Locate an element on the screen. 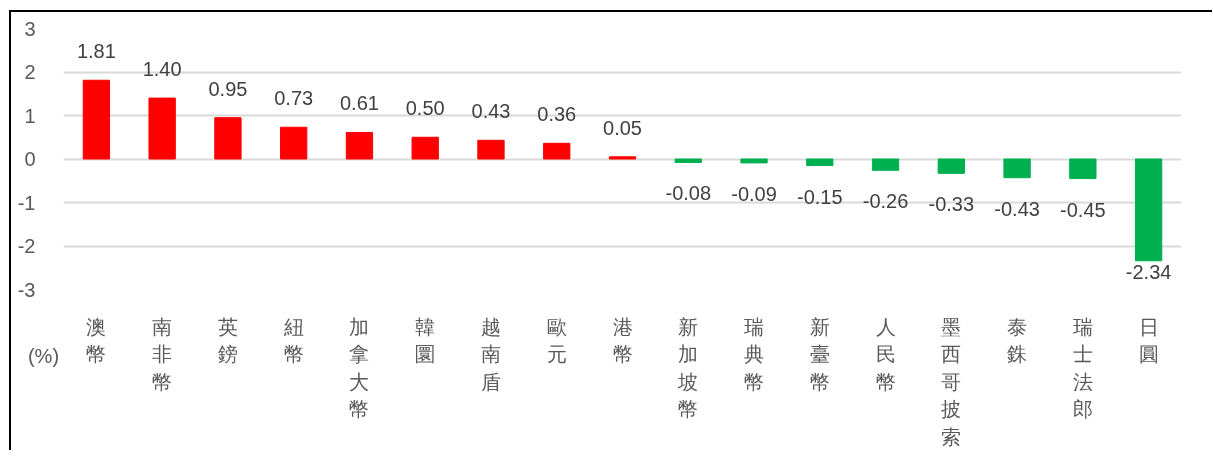 This screenshot has height=456, width=1213. y-tick-label: 2 is located at coordinates (30, 72).